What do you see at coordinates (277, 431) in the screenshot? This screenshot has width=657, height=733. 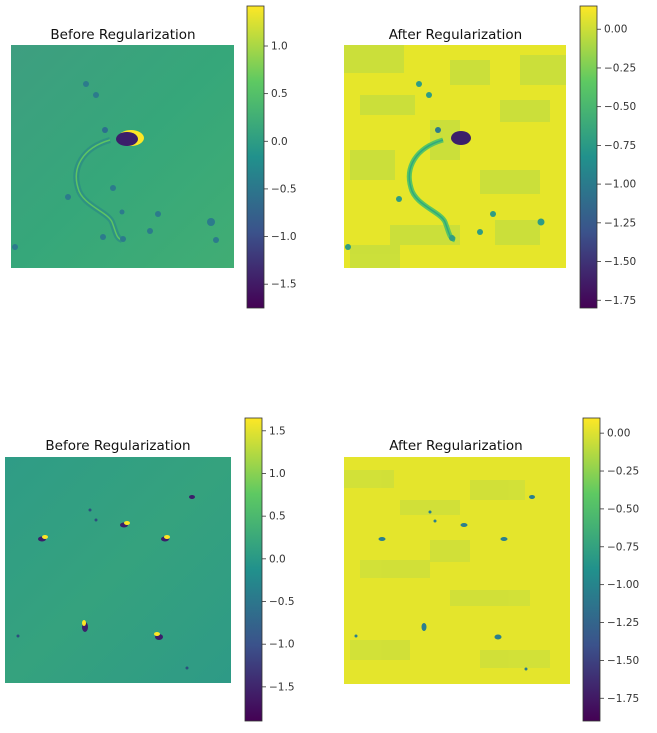 I see `colorbar-tick-label: 1.5` at bounding box center [277, 431].